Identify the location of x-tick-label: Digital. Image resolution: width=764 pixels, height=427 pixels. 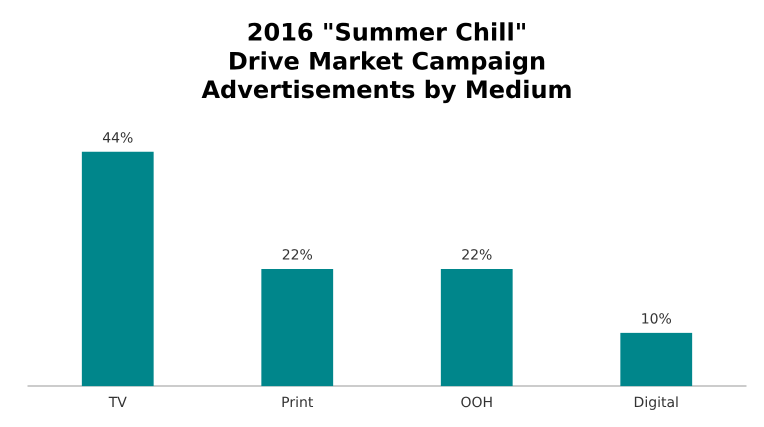
(656, 403).